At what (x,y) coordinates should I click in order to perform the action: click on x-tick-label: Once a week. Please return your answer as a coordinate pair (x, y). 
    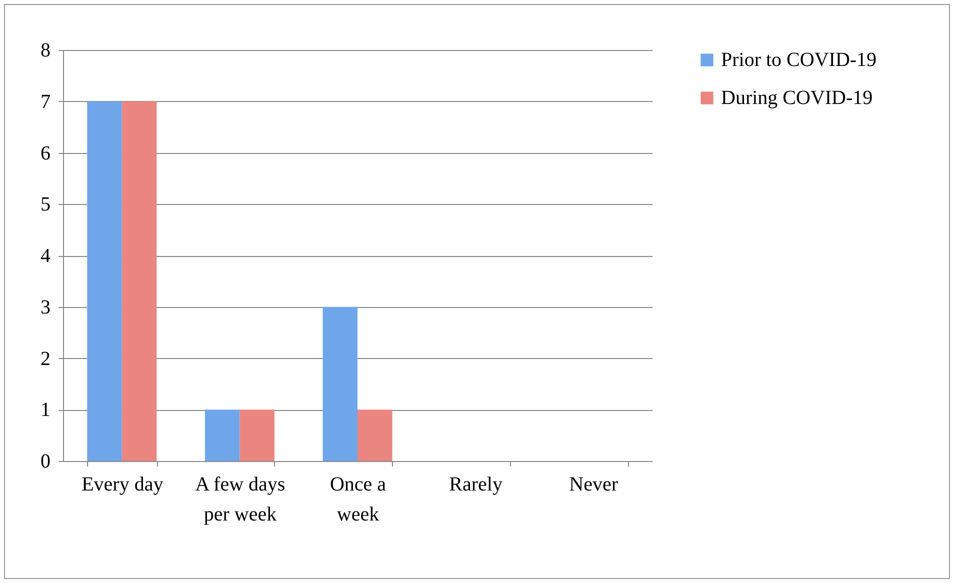
    Looking at the image, I should click on (358, 500).